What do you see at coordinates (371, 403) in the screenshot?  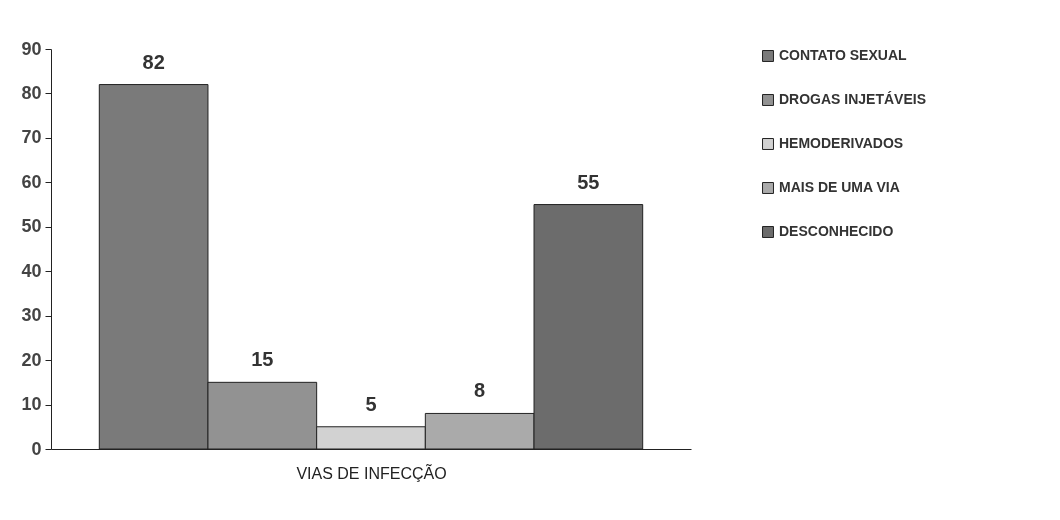 I see `data-label: 5` at bounding box center [371, 403].